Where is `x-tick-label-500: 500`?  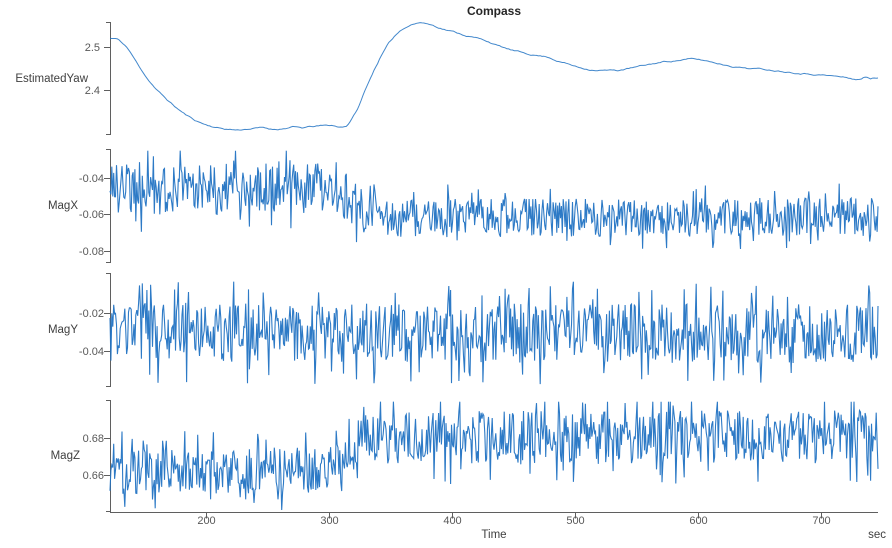 x-tick-label-500: 500 is located at coordinates (575, 521).